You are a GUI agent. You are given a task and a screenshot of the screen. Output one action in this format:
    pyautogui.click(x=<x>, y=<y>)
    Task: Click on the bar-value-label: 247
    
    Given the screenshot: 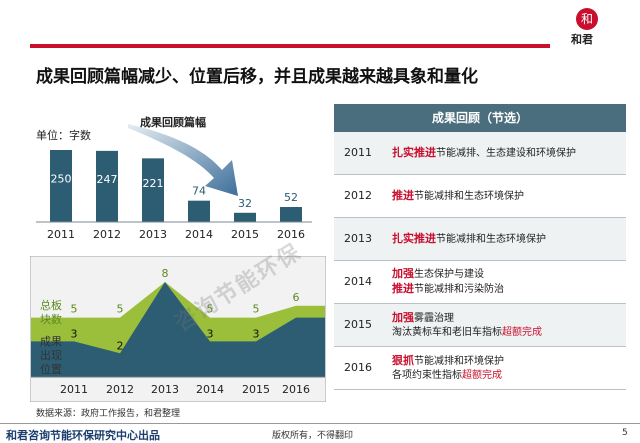 What is the action you would take?
    pyautogui.click(x=107, y=179)
    